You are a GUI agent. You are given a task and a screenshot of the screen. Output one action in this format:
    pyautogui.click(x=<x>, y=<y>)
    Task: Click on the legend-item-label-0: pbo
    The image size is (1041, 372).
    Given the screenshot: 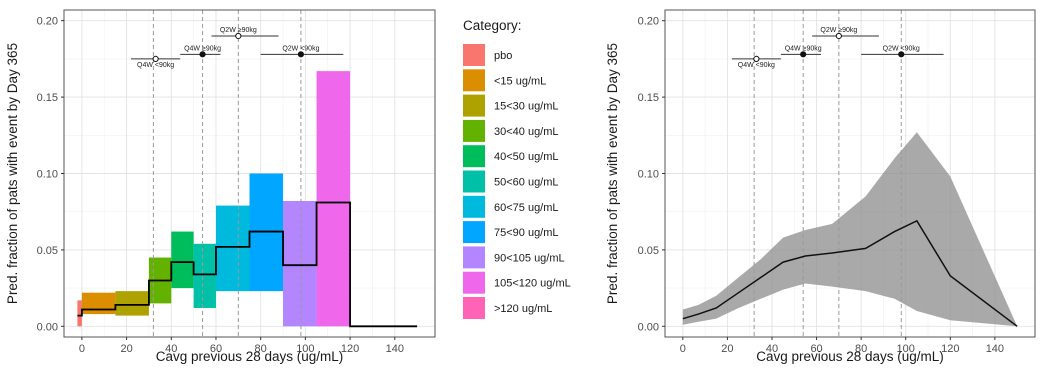 What is the action you would take?
    pyautogui.click(x=503, y=56)
    